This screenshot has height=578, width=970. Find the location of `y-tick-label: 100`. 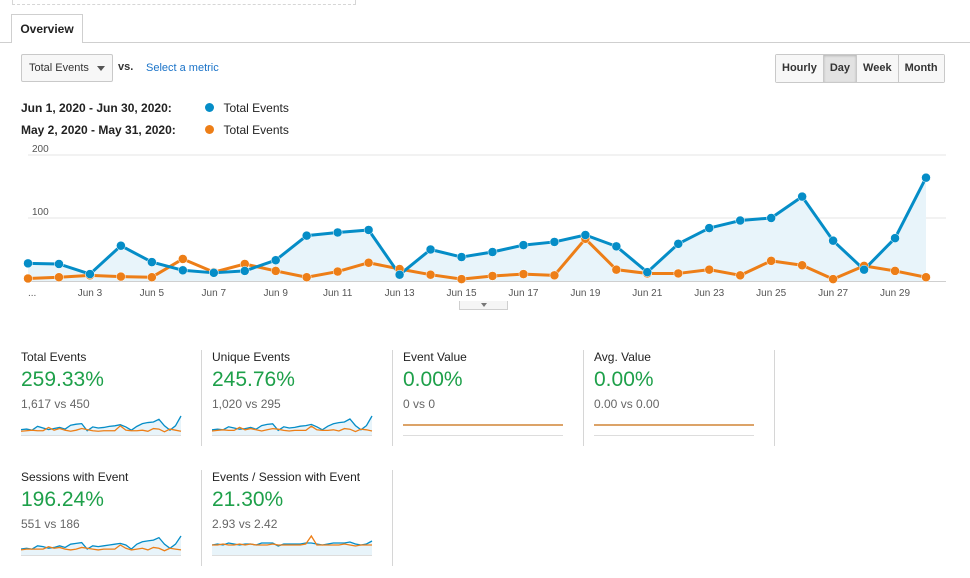

y-tick-label: 100 is located at coordinates (40, 212).